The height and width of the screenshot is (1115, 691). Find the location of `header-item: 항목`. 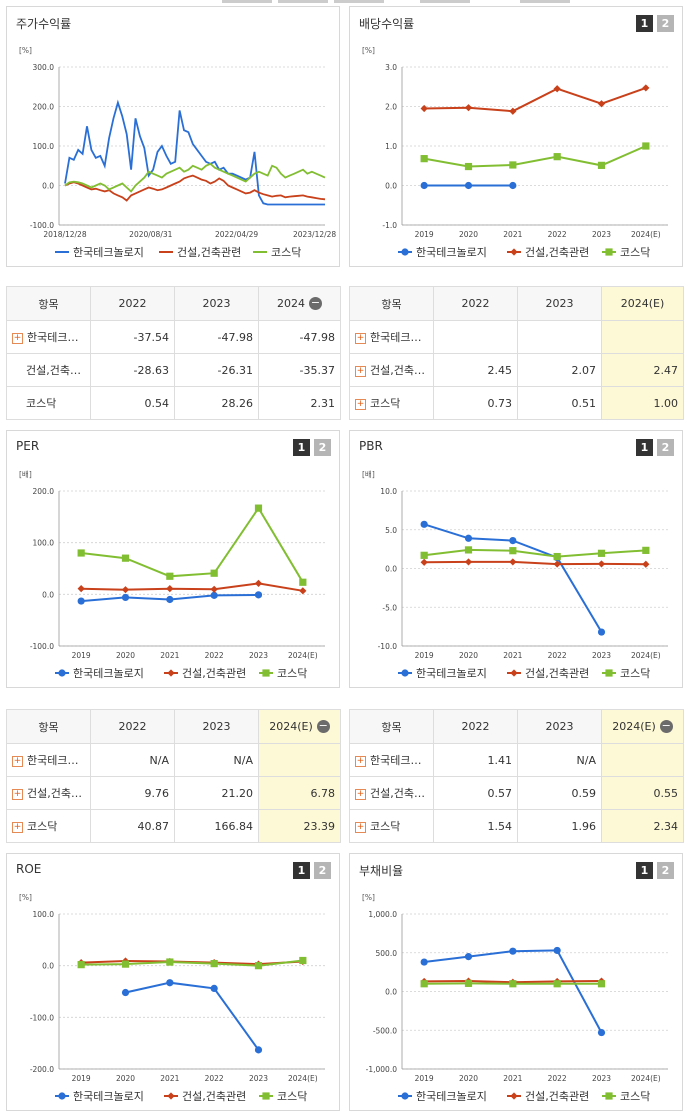

header-item: 항목 is located at coordinates (48, 726).